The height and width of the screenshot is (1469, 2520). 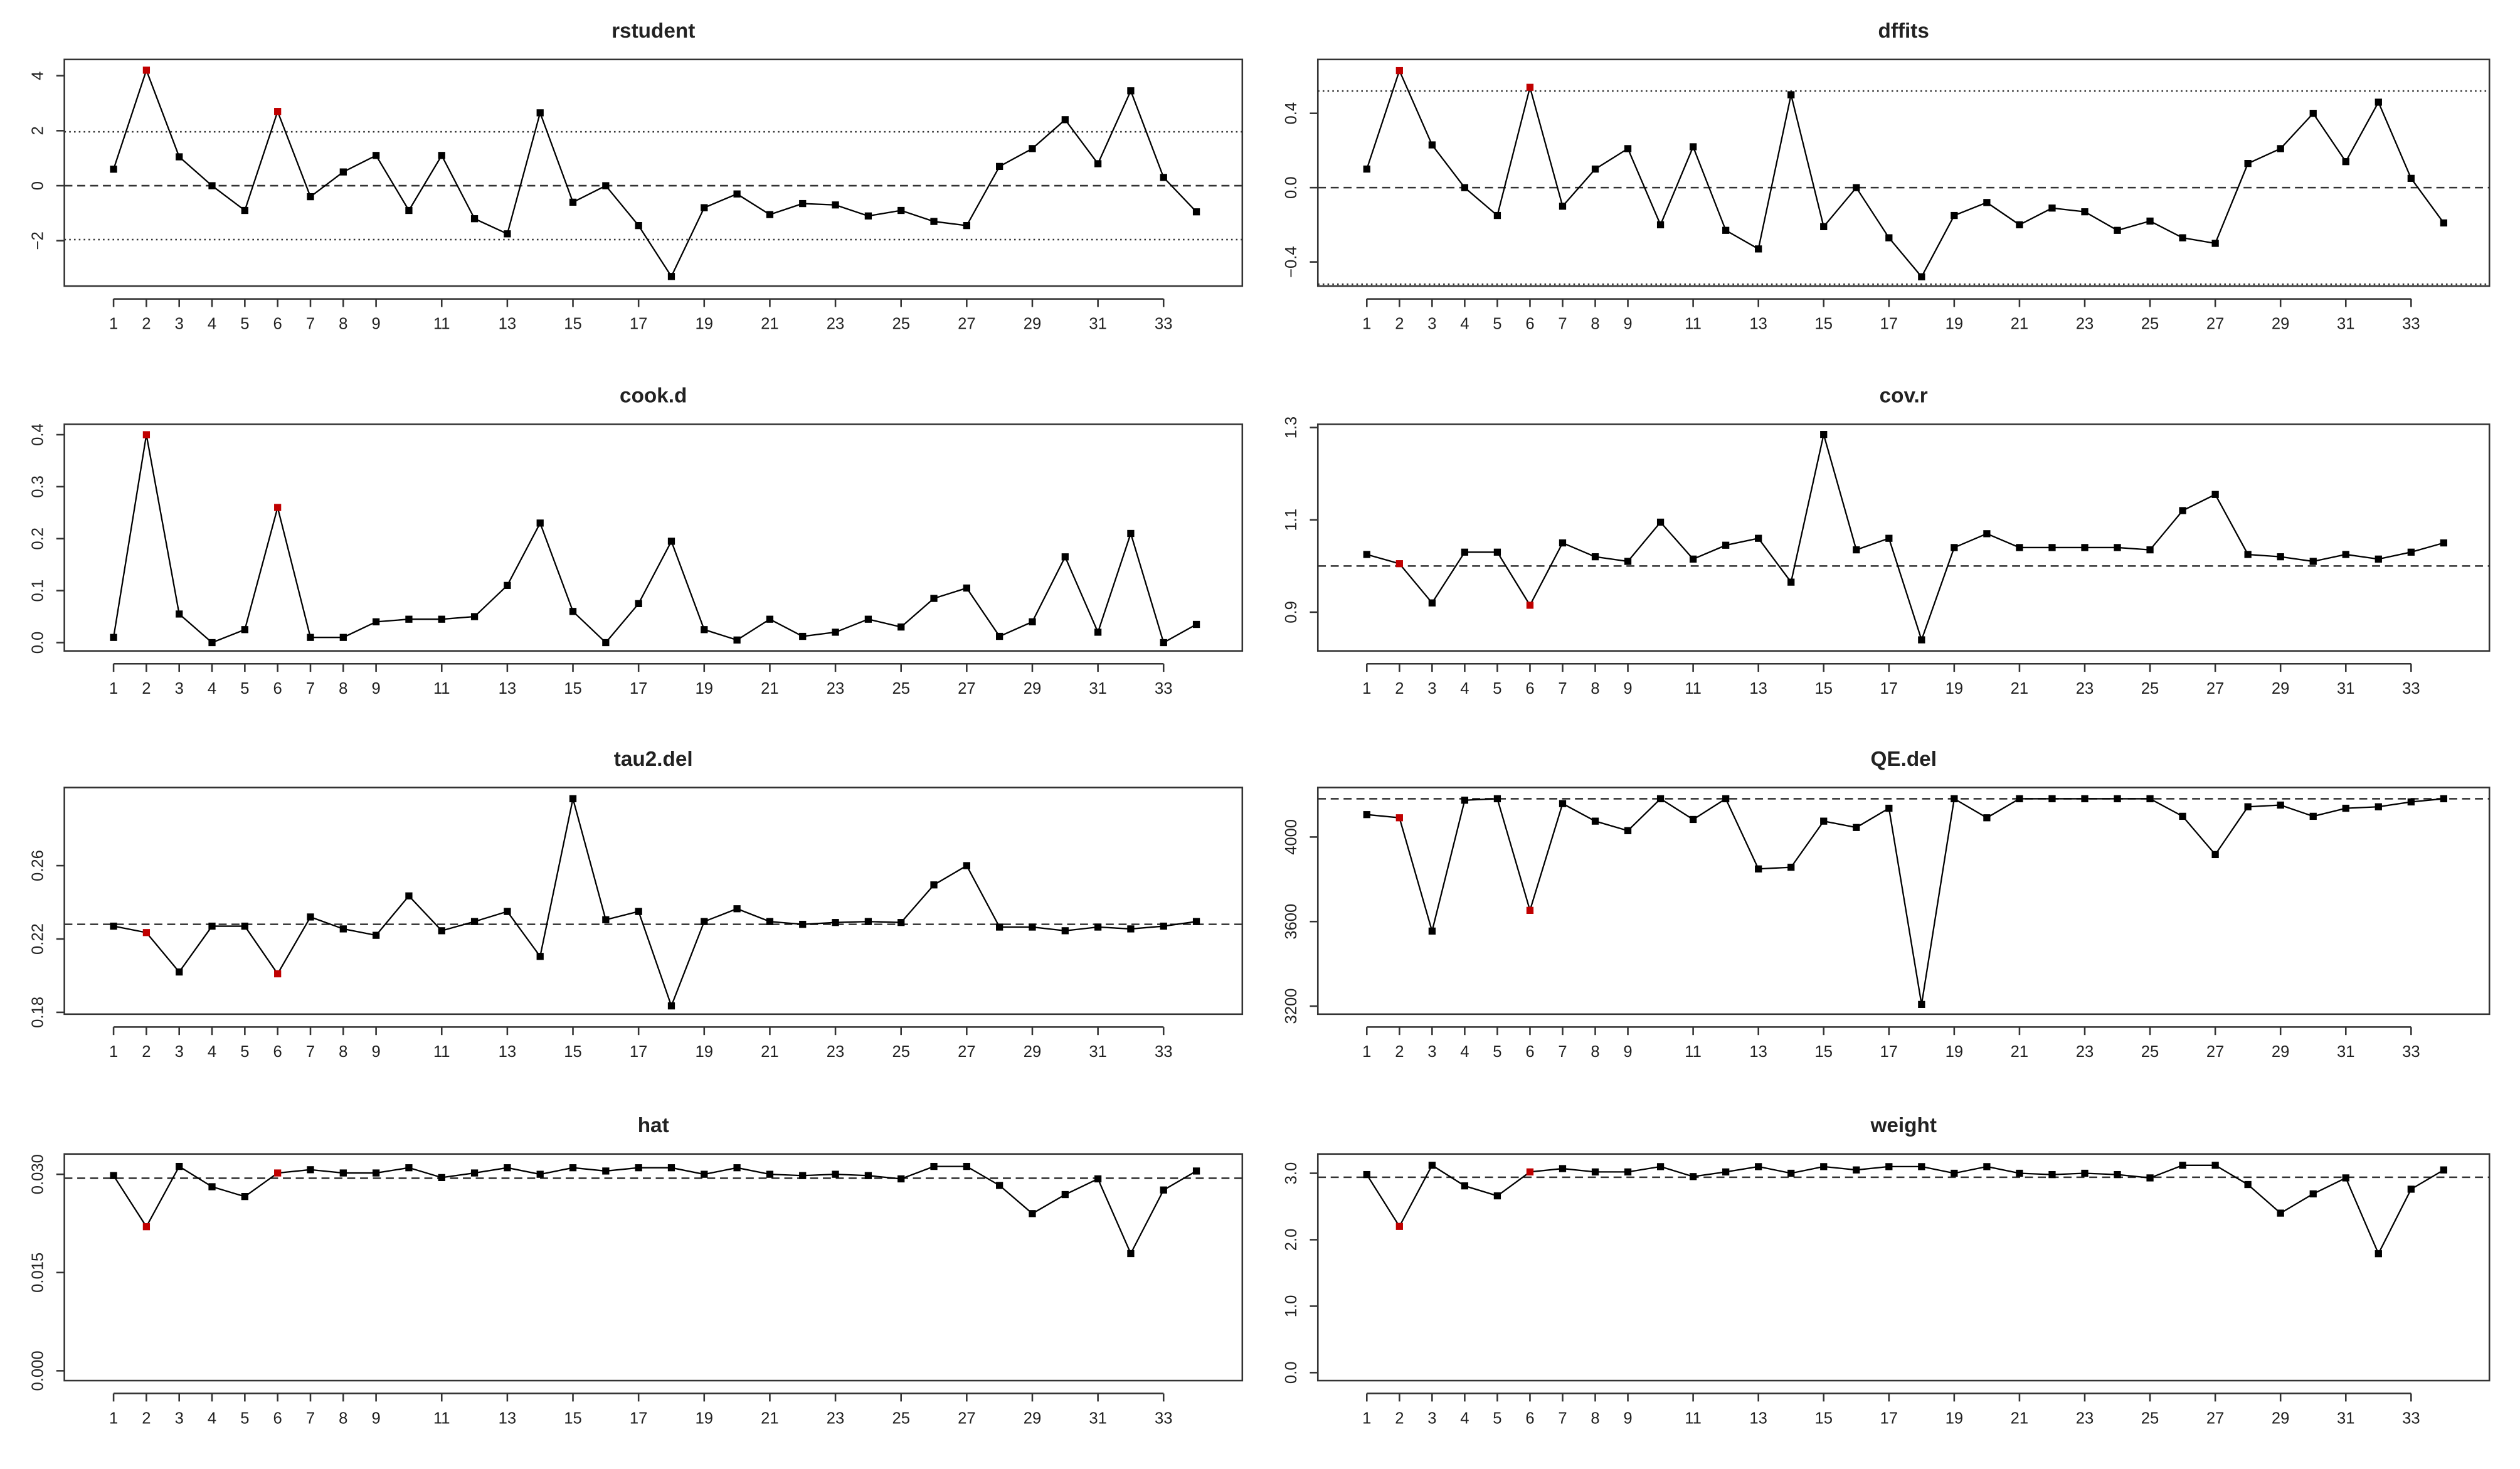 What do you see at coordinates (1903, 31) in the screenshot?
I see `panel-title: dffits` at bounding box center [1903, 31].